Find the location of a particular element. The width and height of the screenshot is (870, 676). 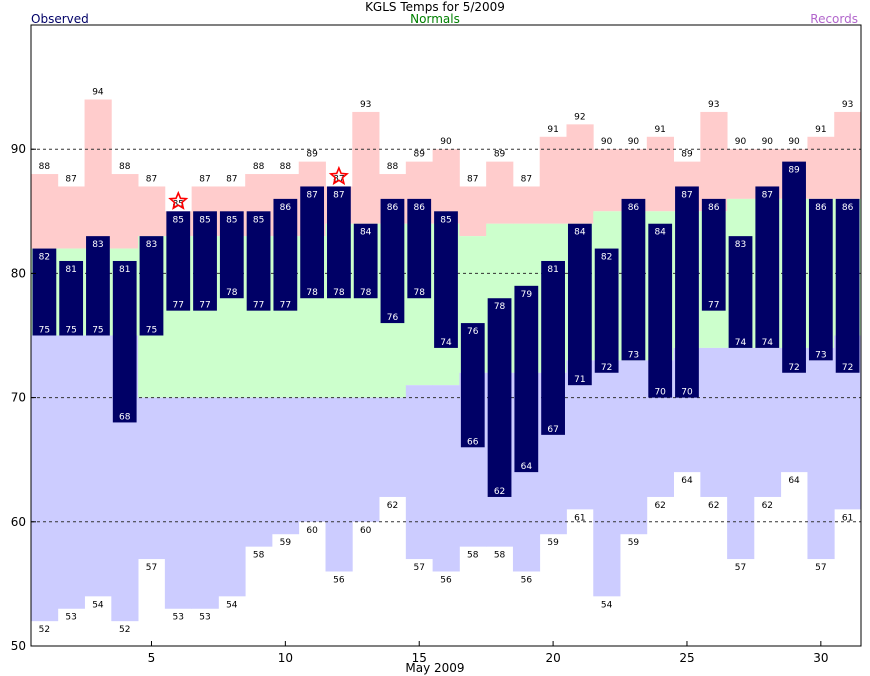

record-low-label: 62 is located at coordinates (392, 506).